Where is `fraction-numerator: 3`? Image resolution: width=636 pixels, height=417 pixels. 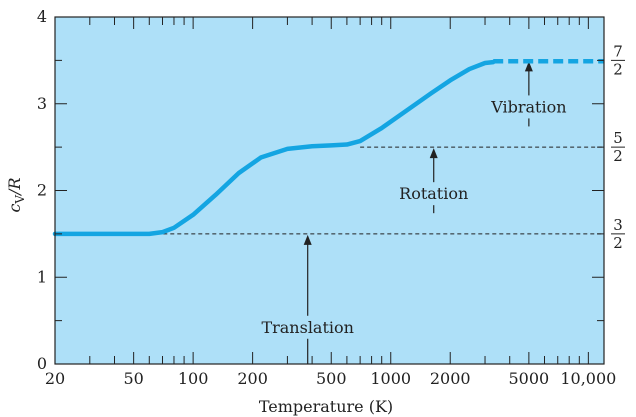
fraction-numerator: 3 is located at coordinates (618, 225).